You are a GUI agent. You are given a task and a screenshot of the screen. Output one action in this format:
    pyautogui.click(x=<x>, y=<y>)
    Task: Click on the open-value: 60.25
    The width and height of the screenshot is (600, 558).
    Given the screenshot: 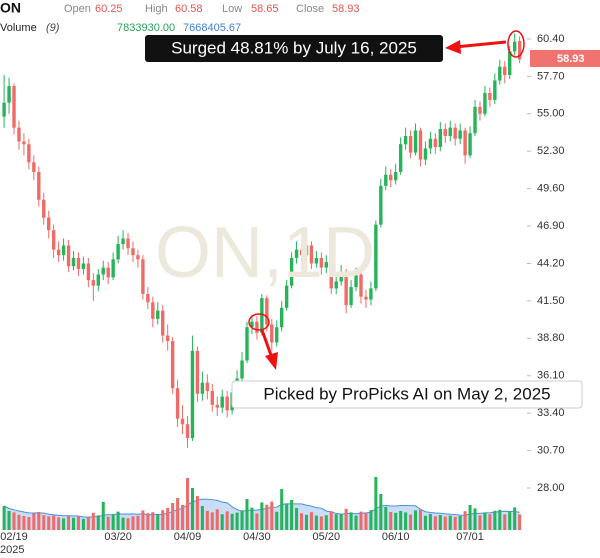 What is the action you would take?
    pyautogui.click(x=109, y=9)
    